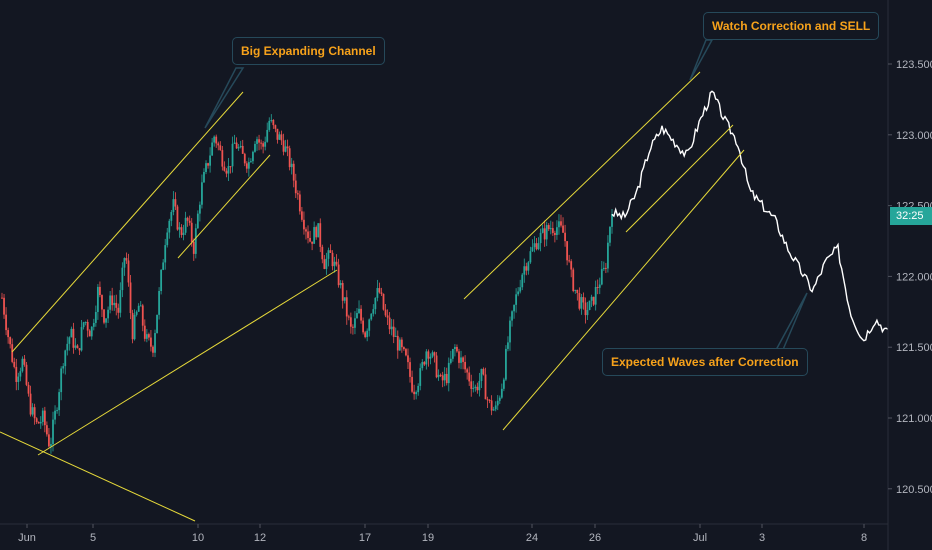  Describe the element at coordinates (428, 538) in the screenshot. I see `time-tick-label: 19` at that location.